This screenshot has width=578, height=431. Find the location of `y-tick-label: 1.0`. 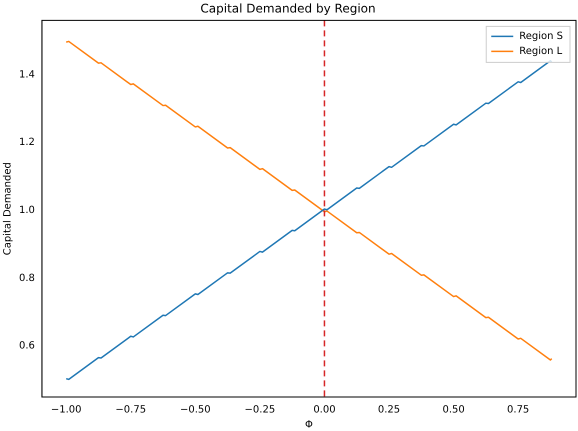

y-tick-label: 1.0 is located at coordinates (26, 210).